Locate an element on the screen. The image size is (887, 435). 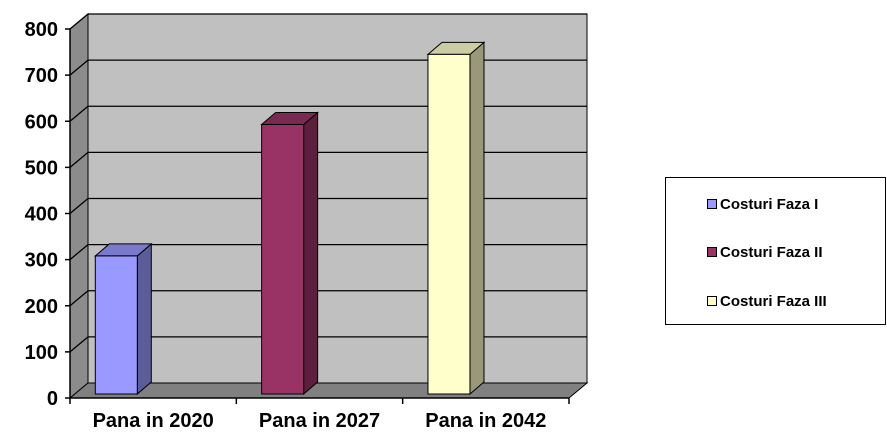
legend-label-faza-ii: Costuri Faza II is located at coordinates (771, 252).